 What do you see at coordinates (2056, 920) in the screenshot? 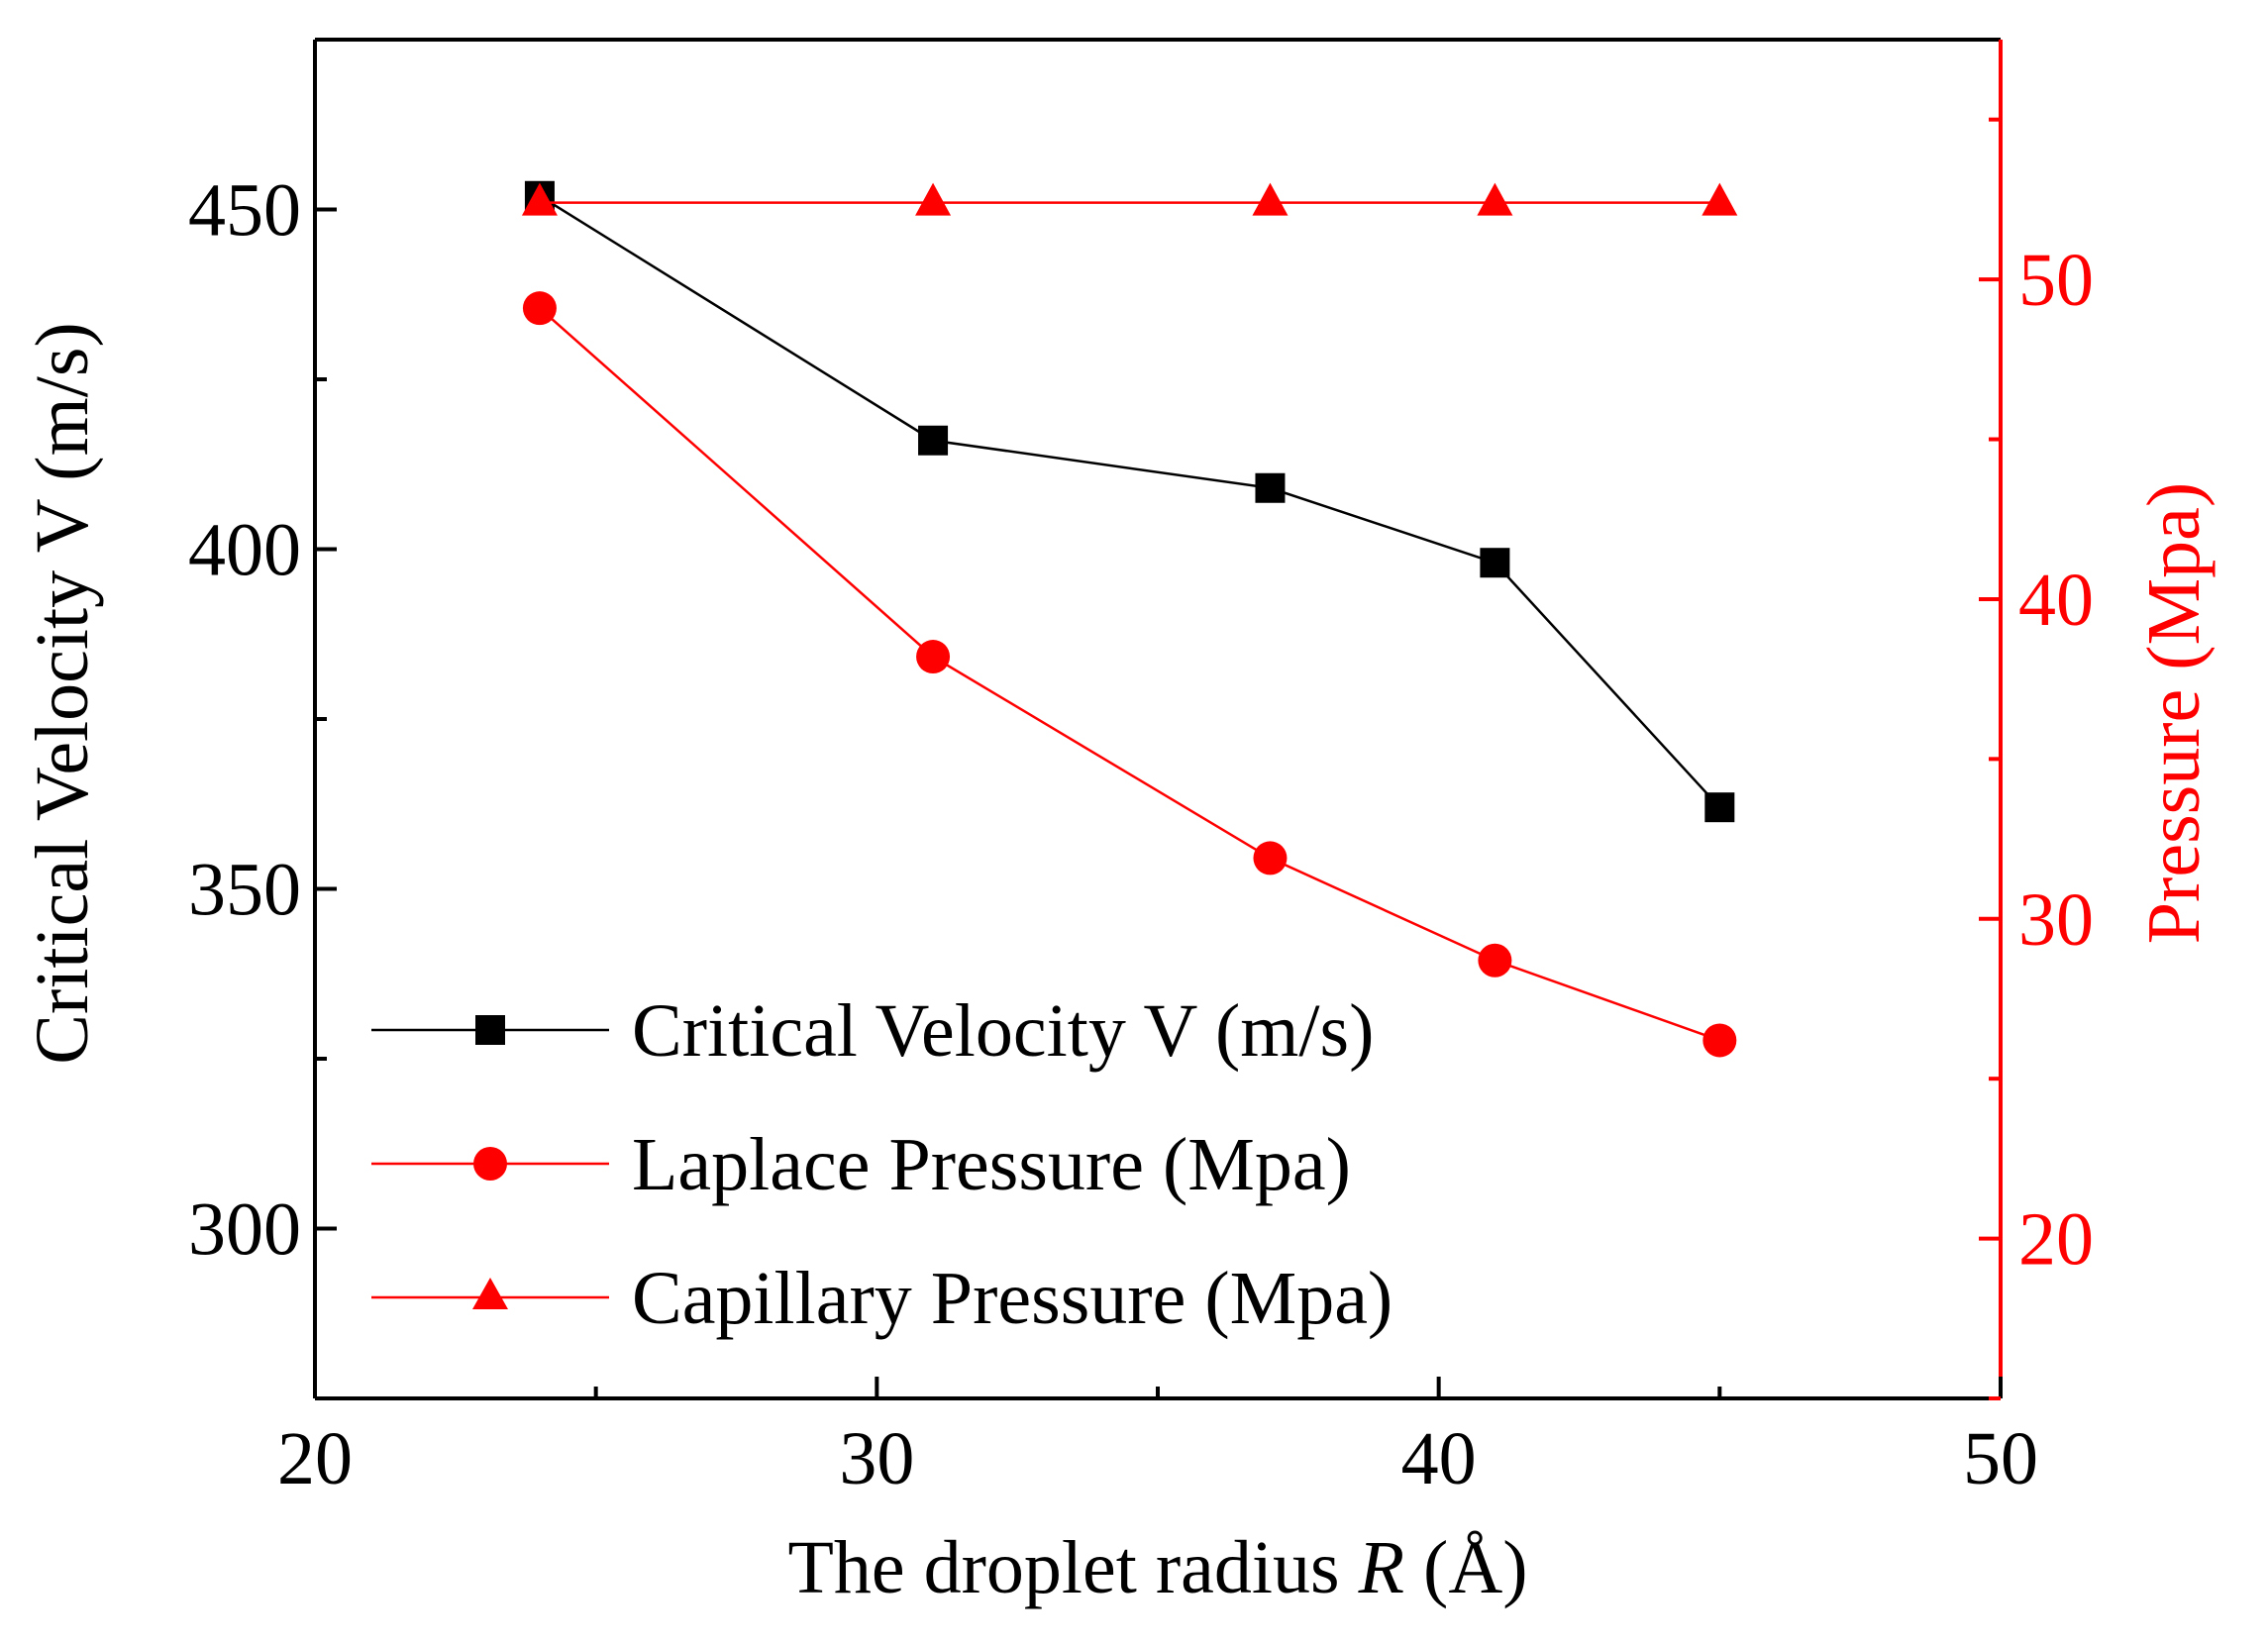
I see `y-right-tick-label: 30` at bounding box center [2056, 920].